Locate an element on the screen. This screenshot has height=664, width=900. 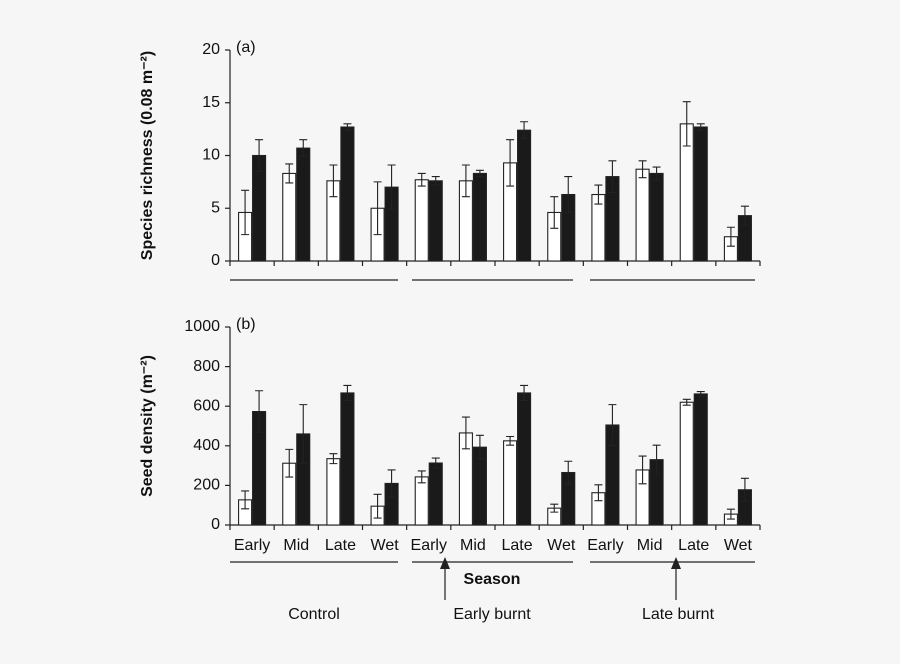
y-tick-label: 20 is located at coordinates (211, 49).